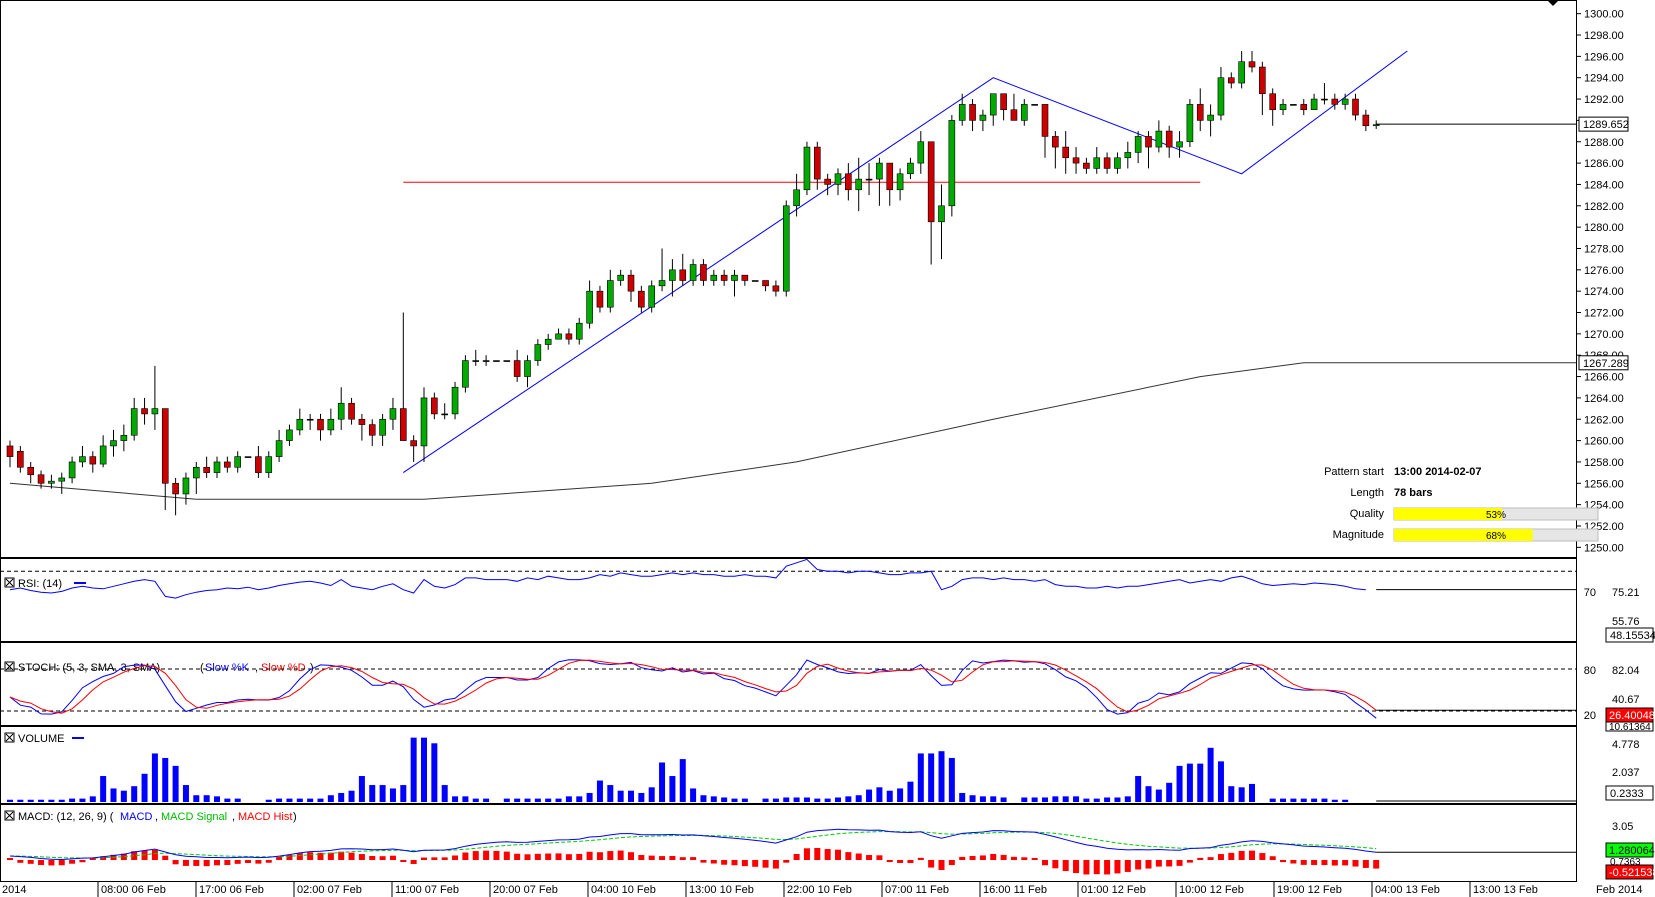 The width and height of the screenshot is (1655, 897). Describe the element at coordinates (1604, 185) in the screenshot. I see `price-tick-label: 1284.00` at that location.